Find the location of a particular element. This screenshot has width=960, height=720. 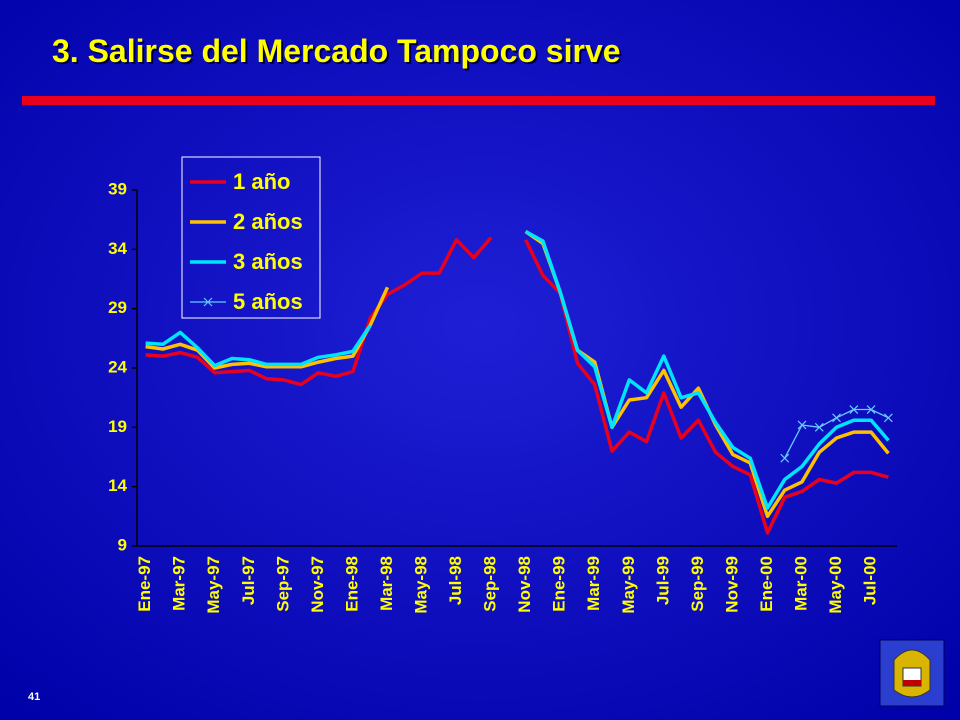

x-tick-label: Nov-99 is located at coordinates (731, 584).